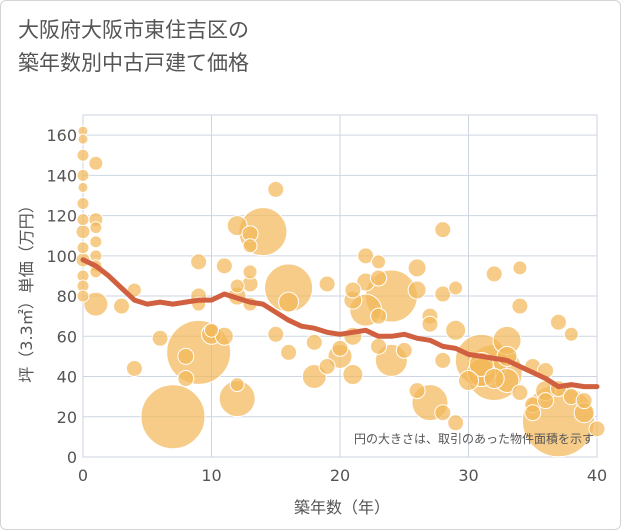 The image size is (621, 530). What do you see at coordinates (340, 475) in the screenshot?
I see `x-tick-label: 20` at bounding box center [340, 475].